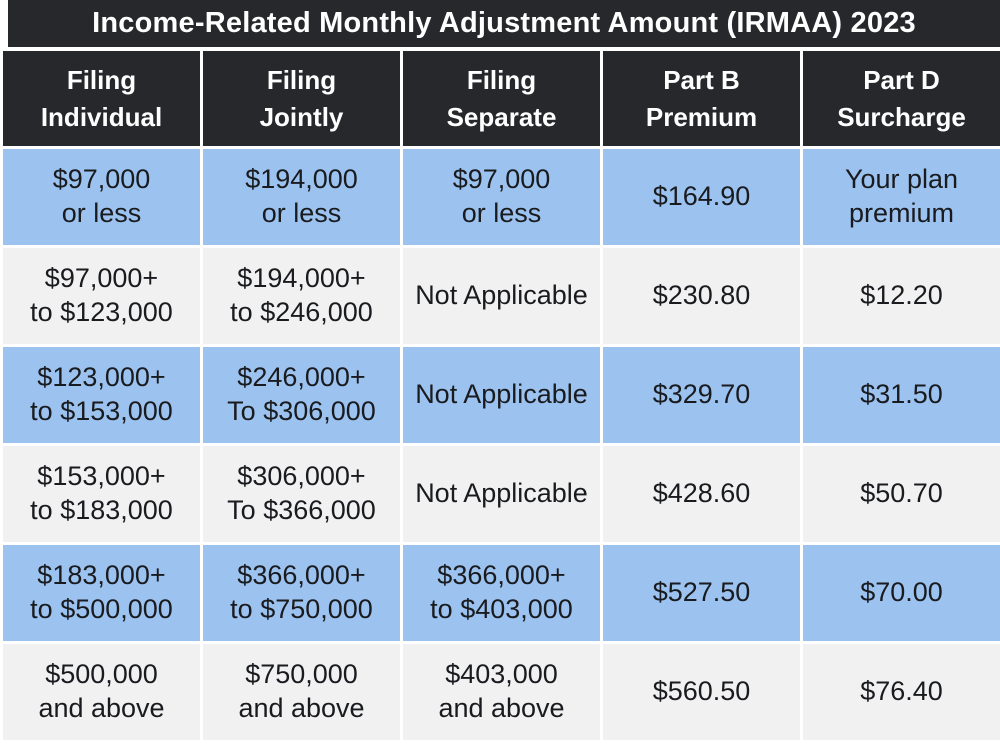 This screenshot has height=748, width=1000. What do you see at coordinates (901, 296) in the screenshot?
I see `table-cell: $12.20` at bounding box center [901, 296].